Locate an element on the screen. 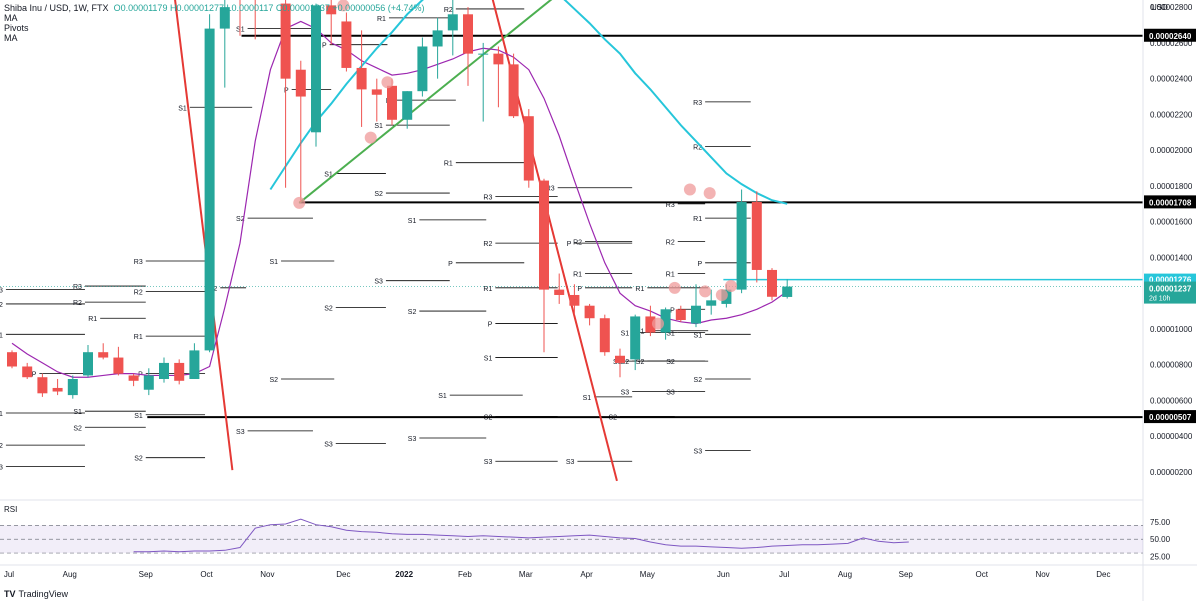 The width and height of the screenshot is (1197, 606). x-tick-label: May is located at coordinates (647, 574).